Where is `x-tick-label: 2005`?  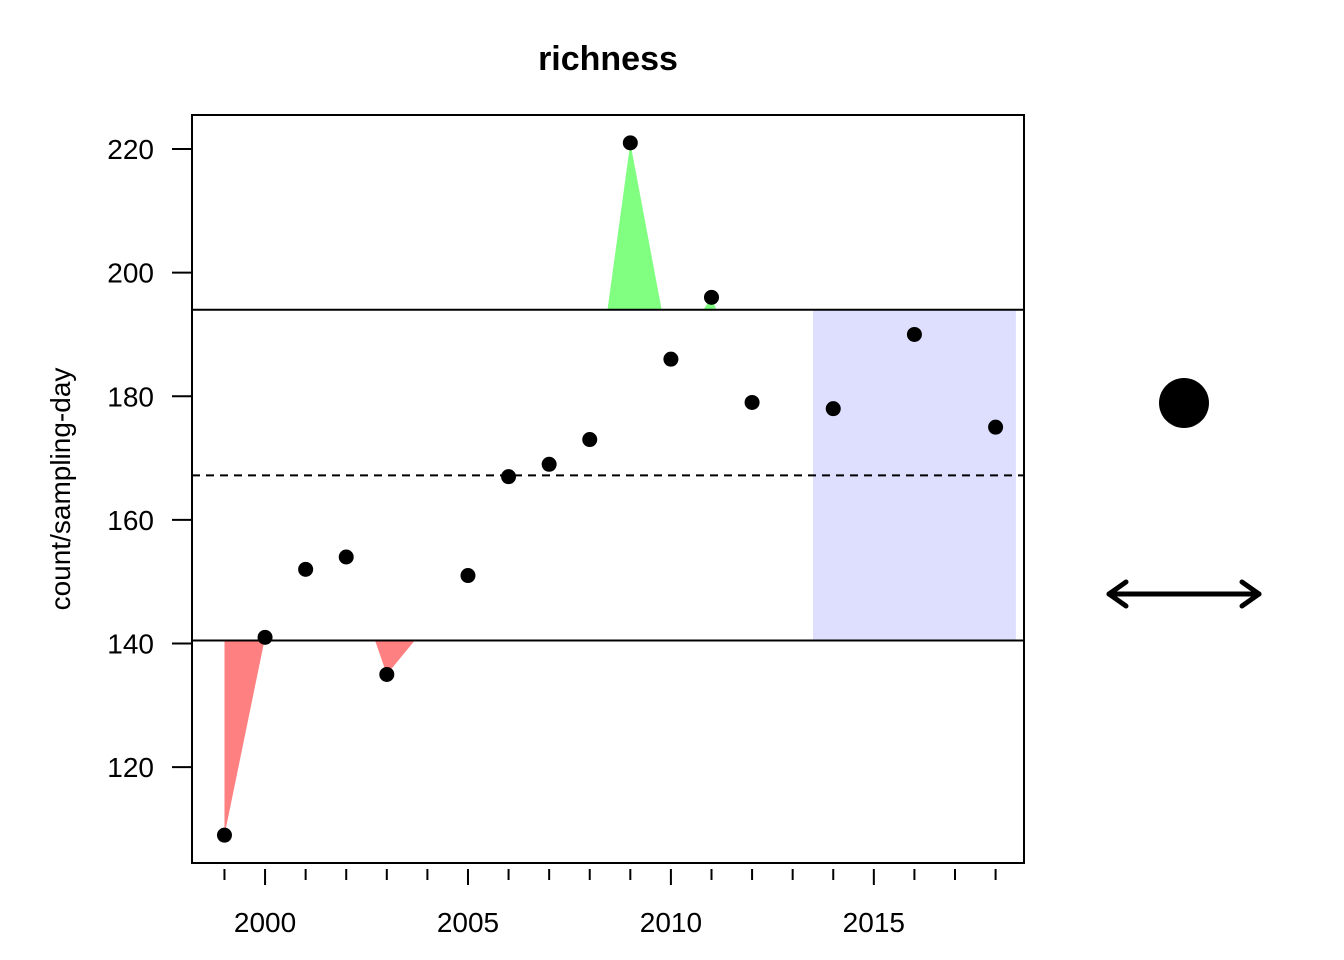 x-tick-label: 2005 is located at coordinates (468, 922).